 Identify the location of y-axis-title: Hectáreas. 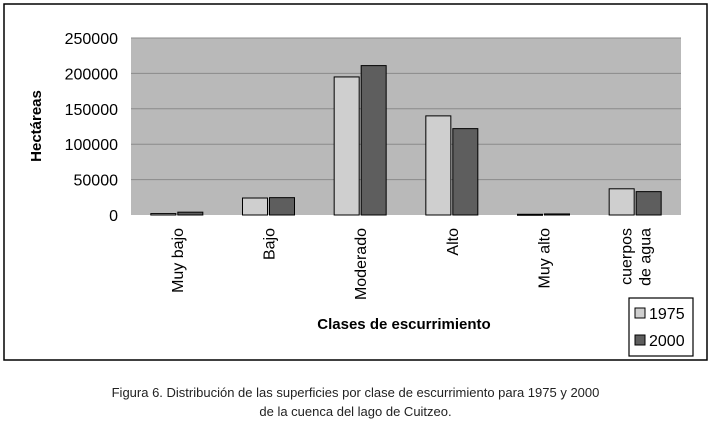
(36, 126).